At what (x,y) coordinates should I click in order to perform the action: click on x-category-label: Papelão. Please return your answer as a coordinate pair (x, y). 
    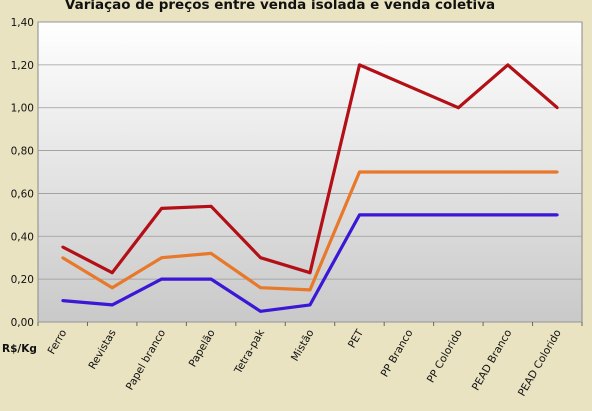
    Looking at the image, I should click on (202, 349).